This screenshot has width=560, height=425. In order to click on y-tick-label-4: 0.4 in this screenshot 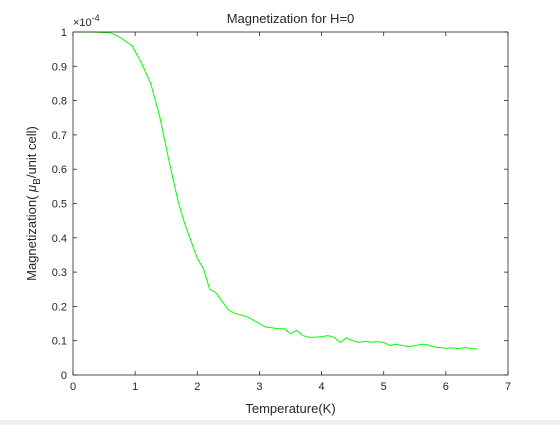, I will do `click(59, 239)`.